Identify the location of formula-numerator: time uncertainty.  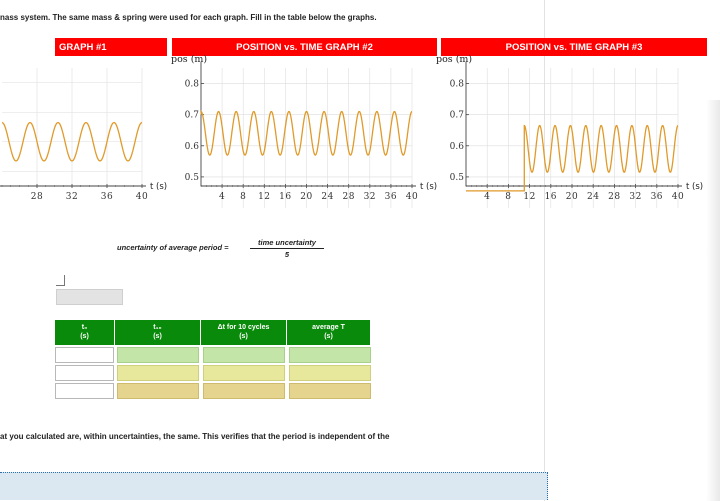
(287, 243).